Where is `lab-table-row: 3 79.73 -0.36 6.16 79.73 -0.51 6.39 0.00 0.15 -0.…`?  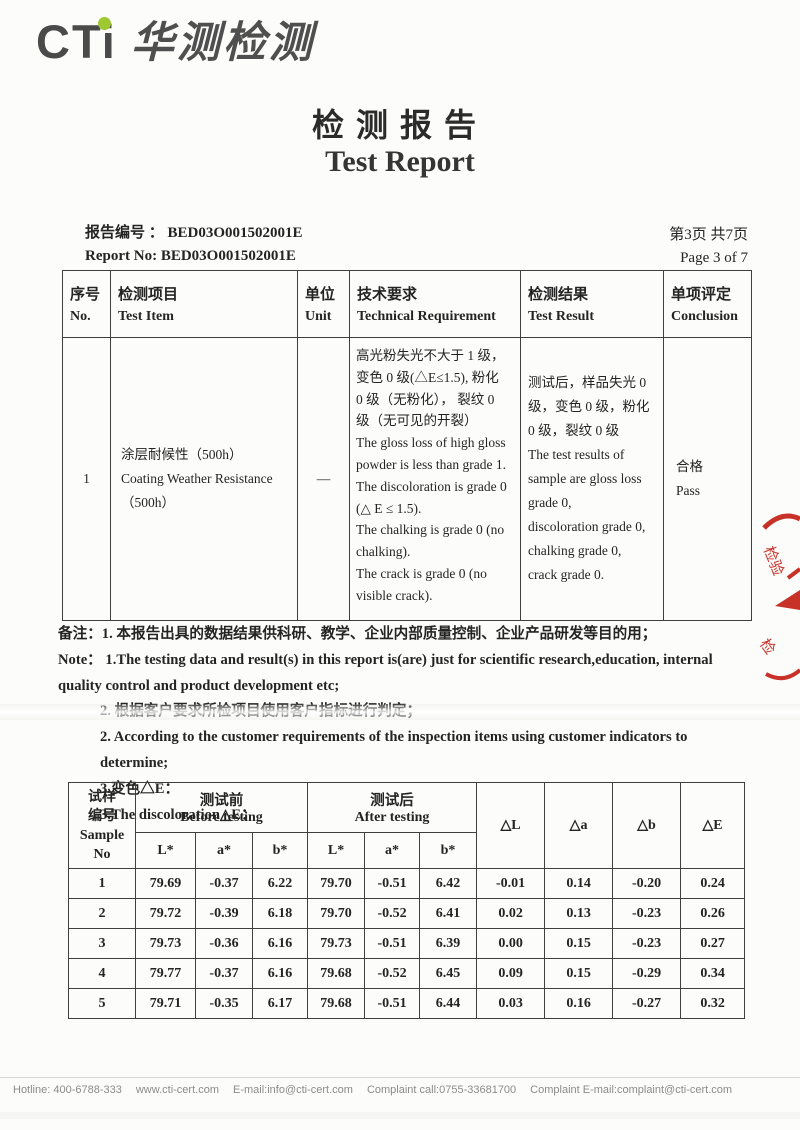
lab-table-row: 3 79.73 -0.36 6.16 79.73 -0.51 6.39 0.00 0.15 -0.… is located at coordinates (407, 943).